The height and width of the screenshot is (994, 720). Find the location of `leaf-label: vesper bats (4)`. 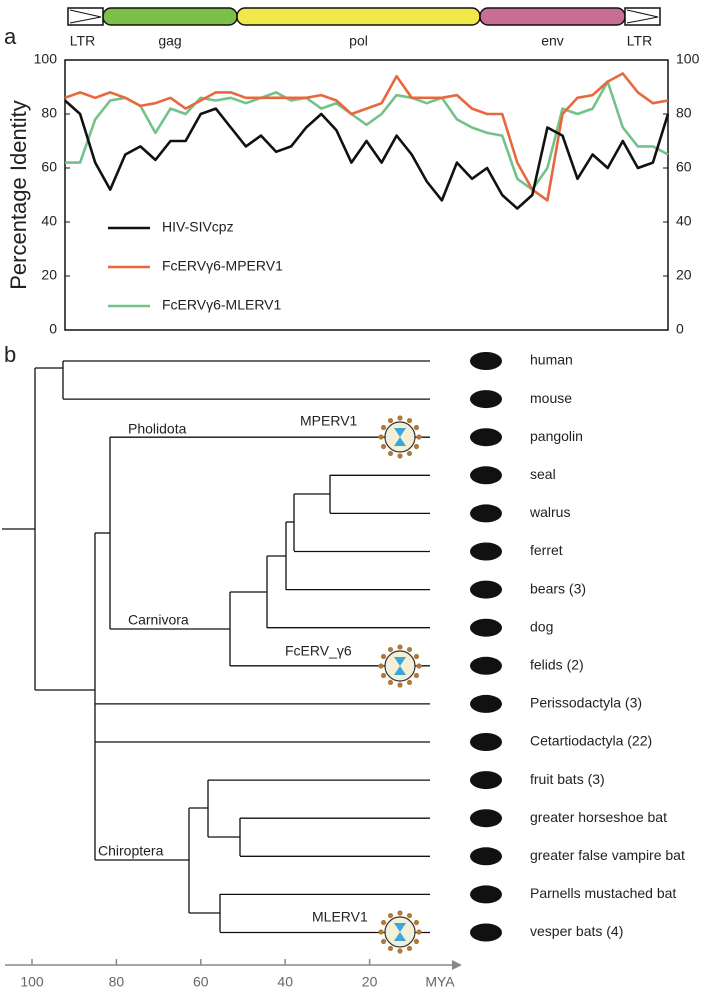

leaf-label: vesper bats (4) is located at coordinates (576, 931).